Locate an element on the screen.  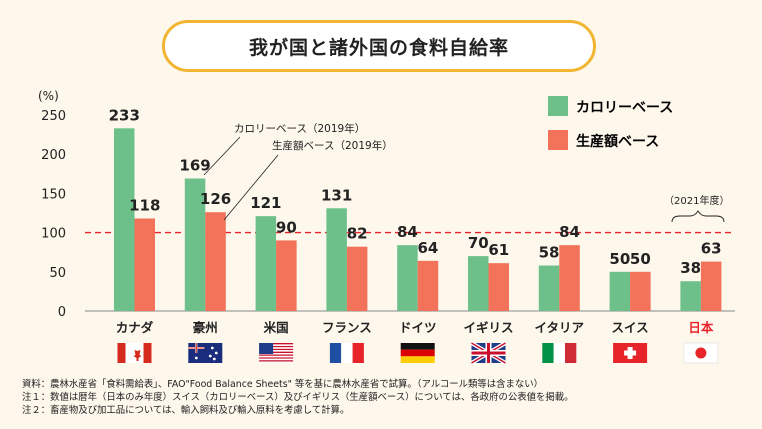
callout-japan-year: （2021年度） is located at coordinates (696, 200).